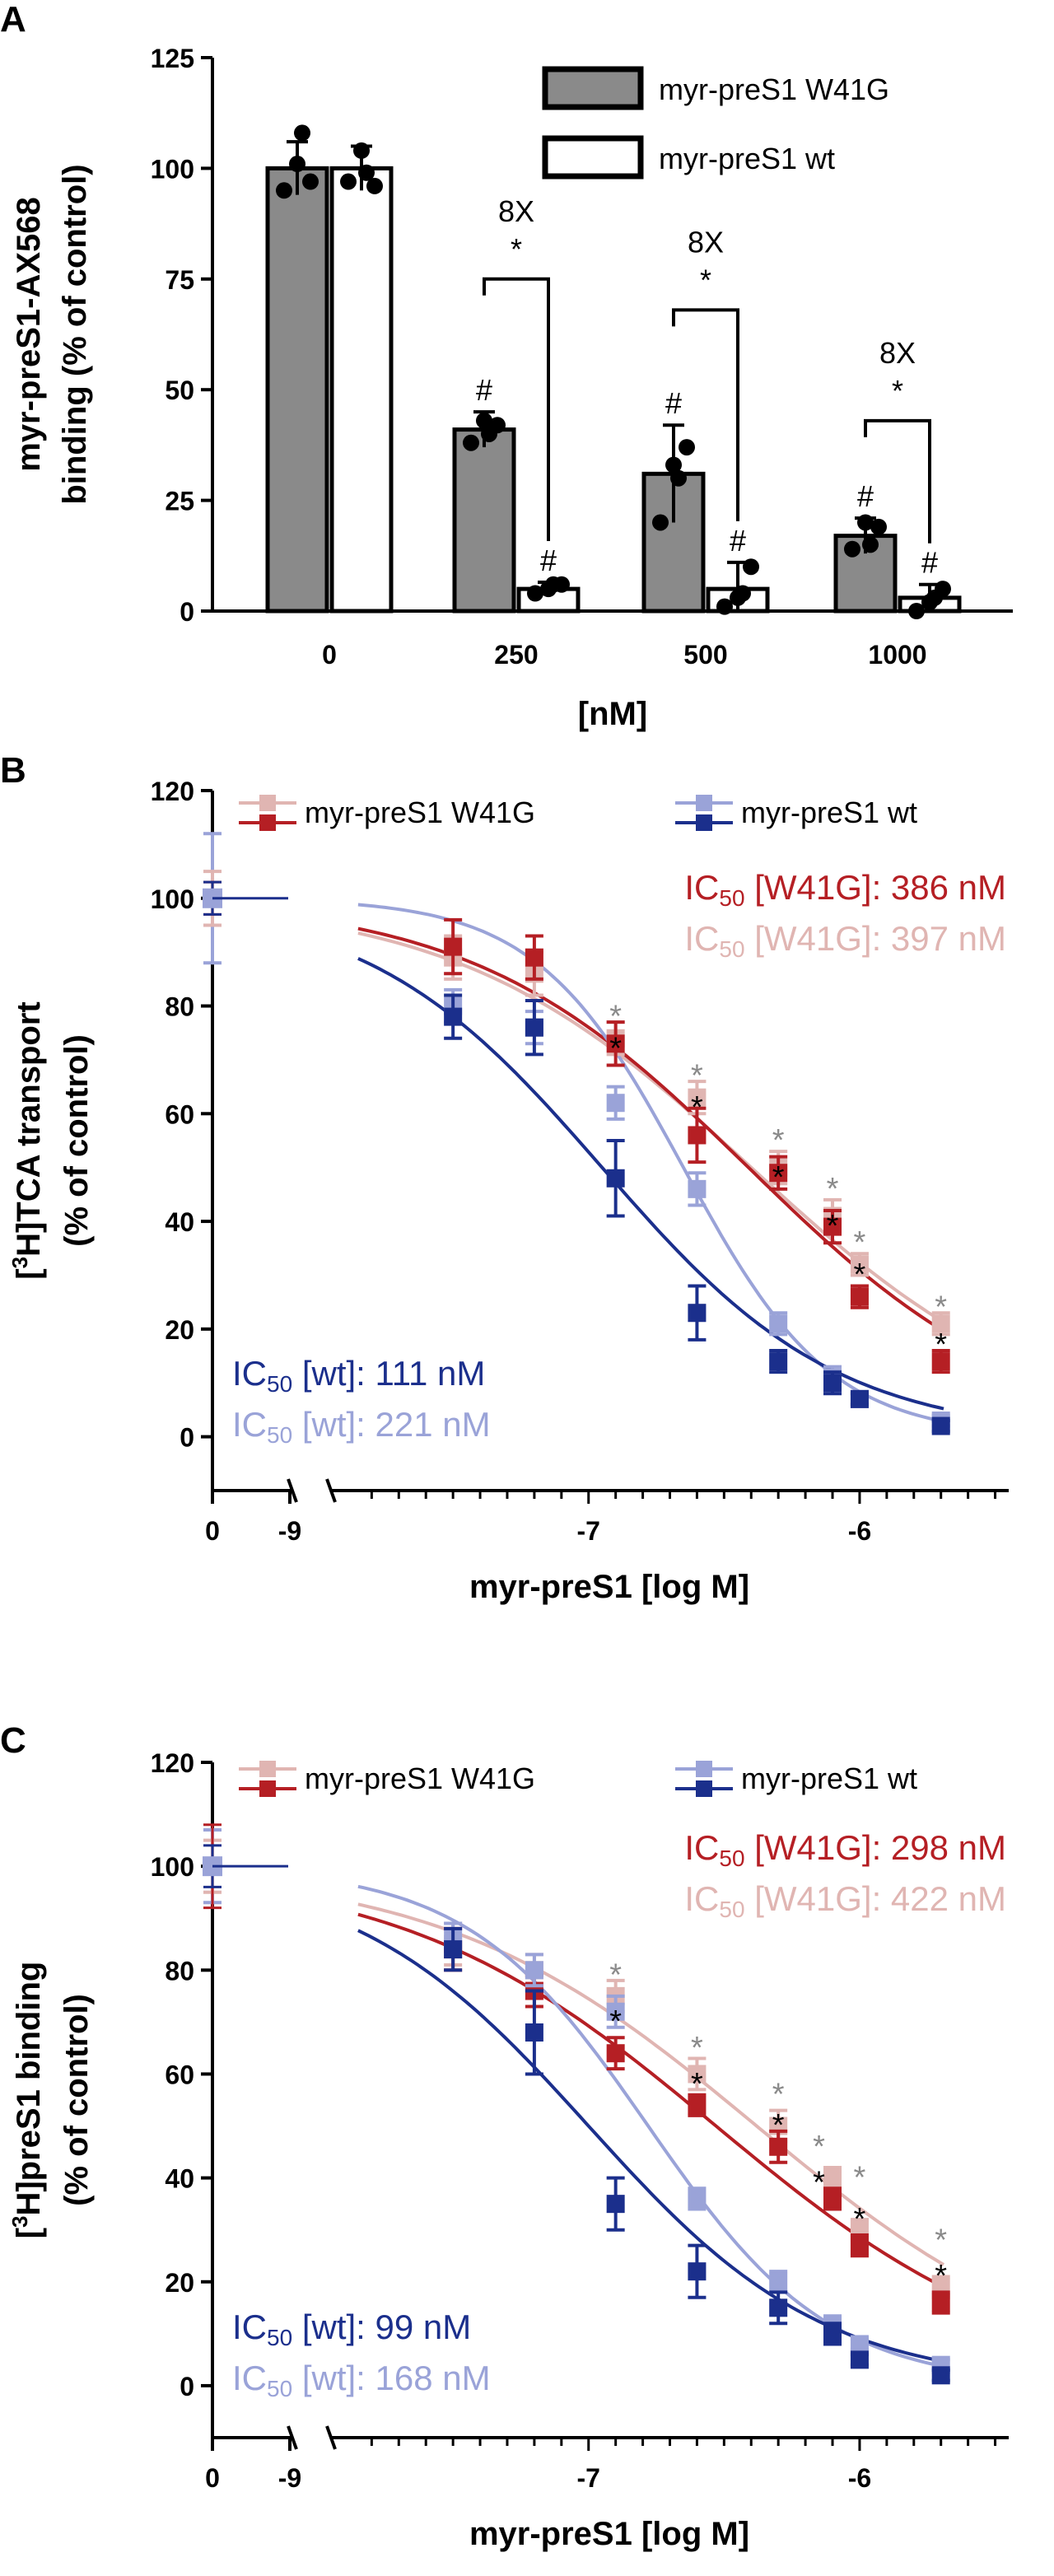 Image resolution: width=1054 pixels, height=2576 pixels. Describe the element at coordinates (361, 1426) in the screenshot. I see `b-ic50-wt-light: IC50 [wt]: 221 nM` at that location.